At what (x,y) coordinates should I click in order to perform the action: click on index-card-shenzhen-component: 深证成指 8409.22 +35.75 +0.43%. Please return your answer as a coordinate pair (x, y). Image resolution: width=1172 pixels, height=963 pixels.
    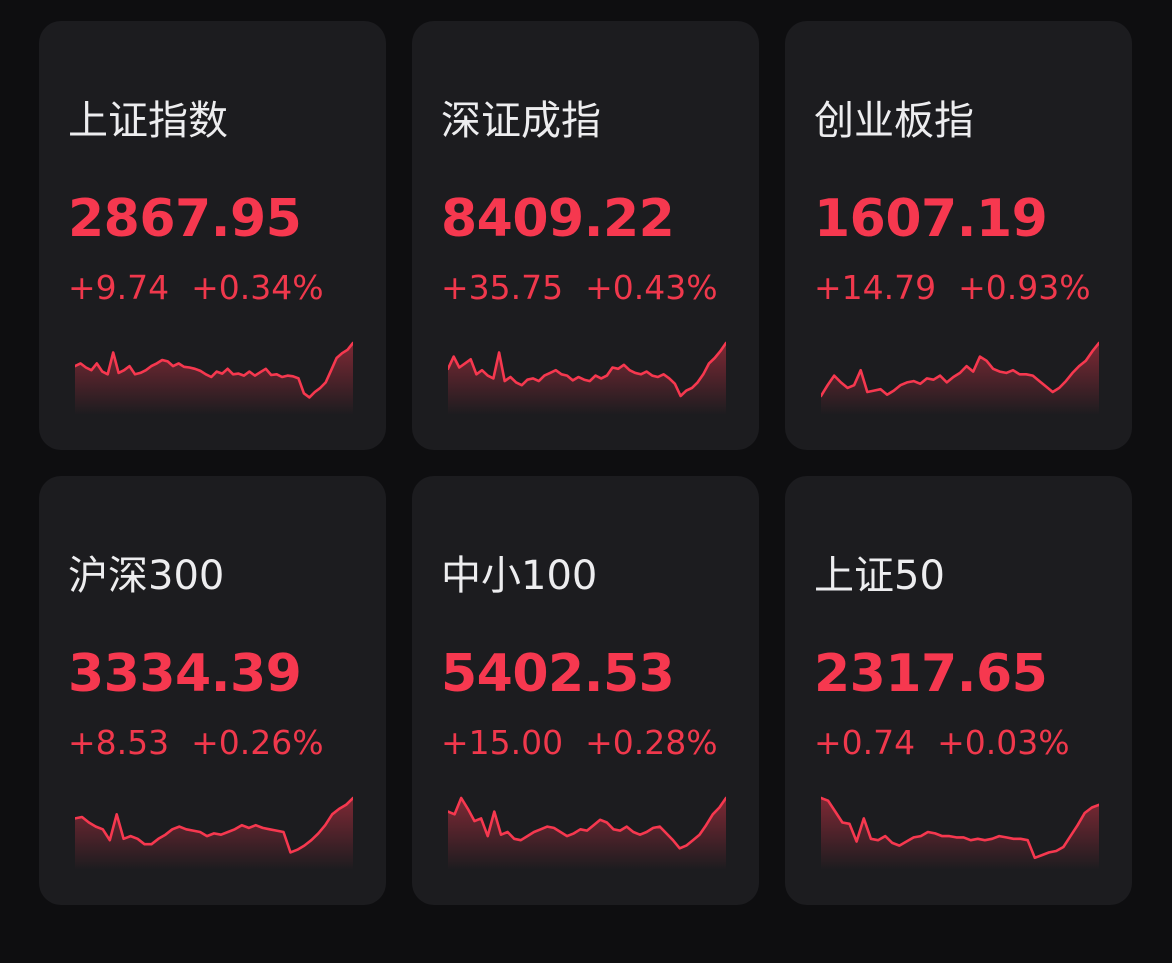
    Looking at the image, I should click on (585, 235).